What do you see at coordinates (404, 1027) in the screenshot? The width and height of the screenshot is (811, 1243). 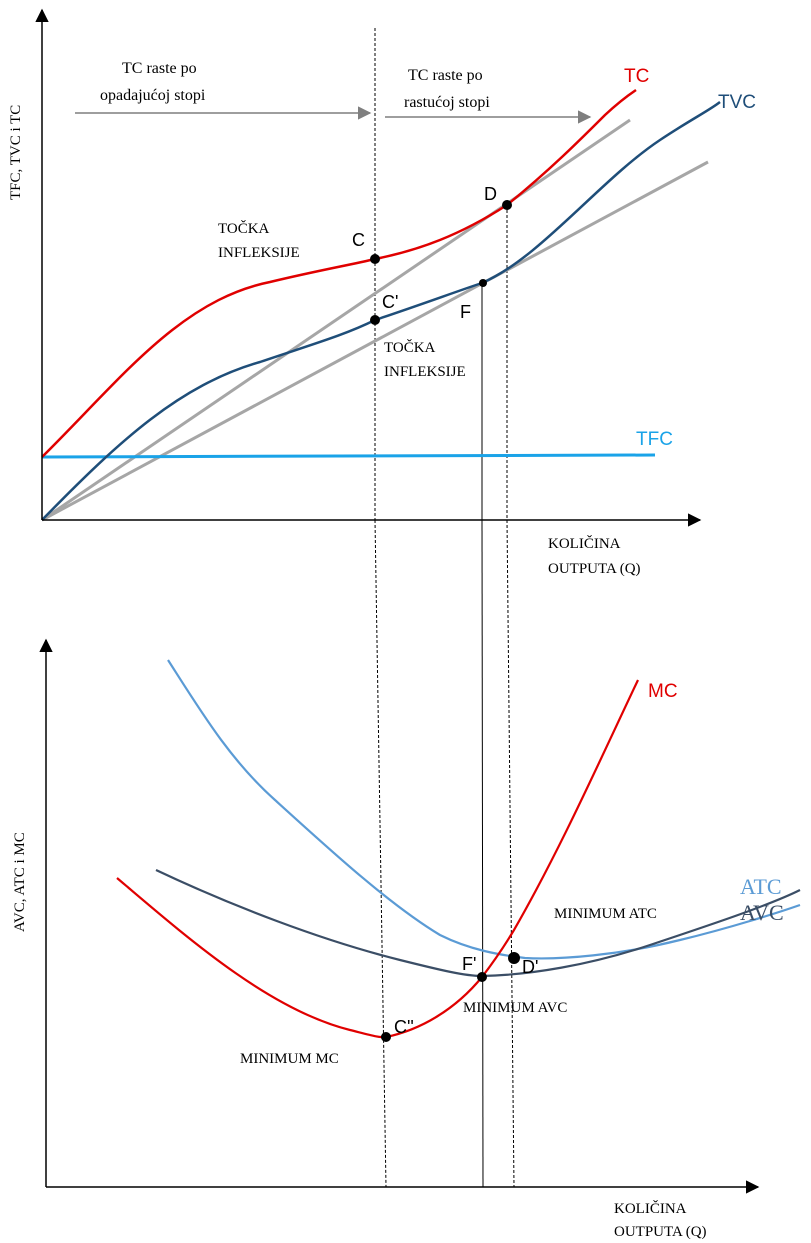 I see `label-point-c-double-prime: C''` at bounding box center [404, 1027].